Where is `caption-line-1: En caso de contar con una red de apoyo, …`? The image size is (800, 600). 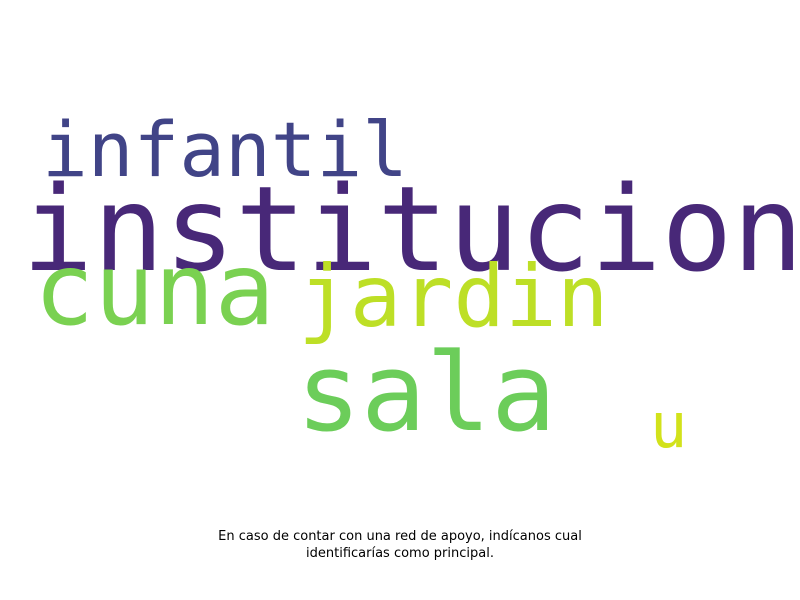
caption-line-1: En caso de contar con una red de apoyo, … is located at coordinates (400, 536).